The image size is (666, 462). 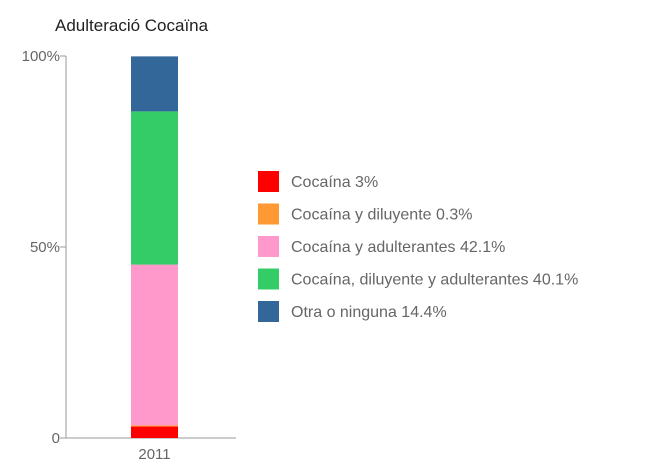 I want to click on y-tick-label: 100%, so click(x=41, y=56).